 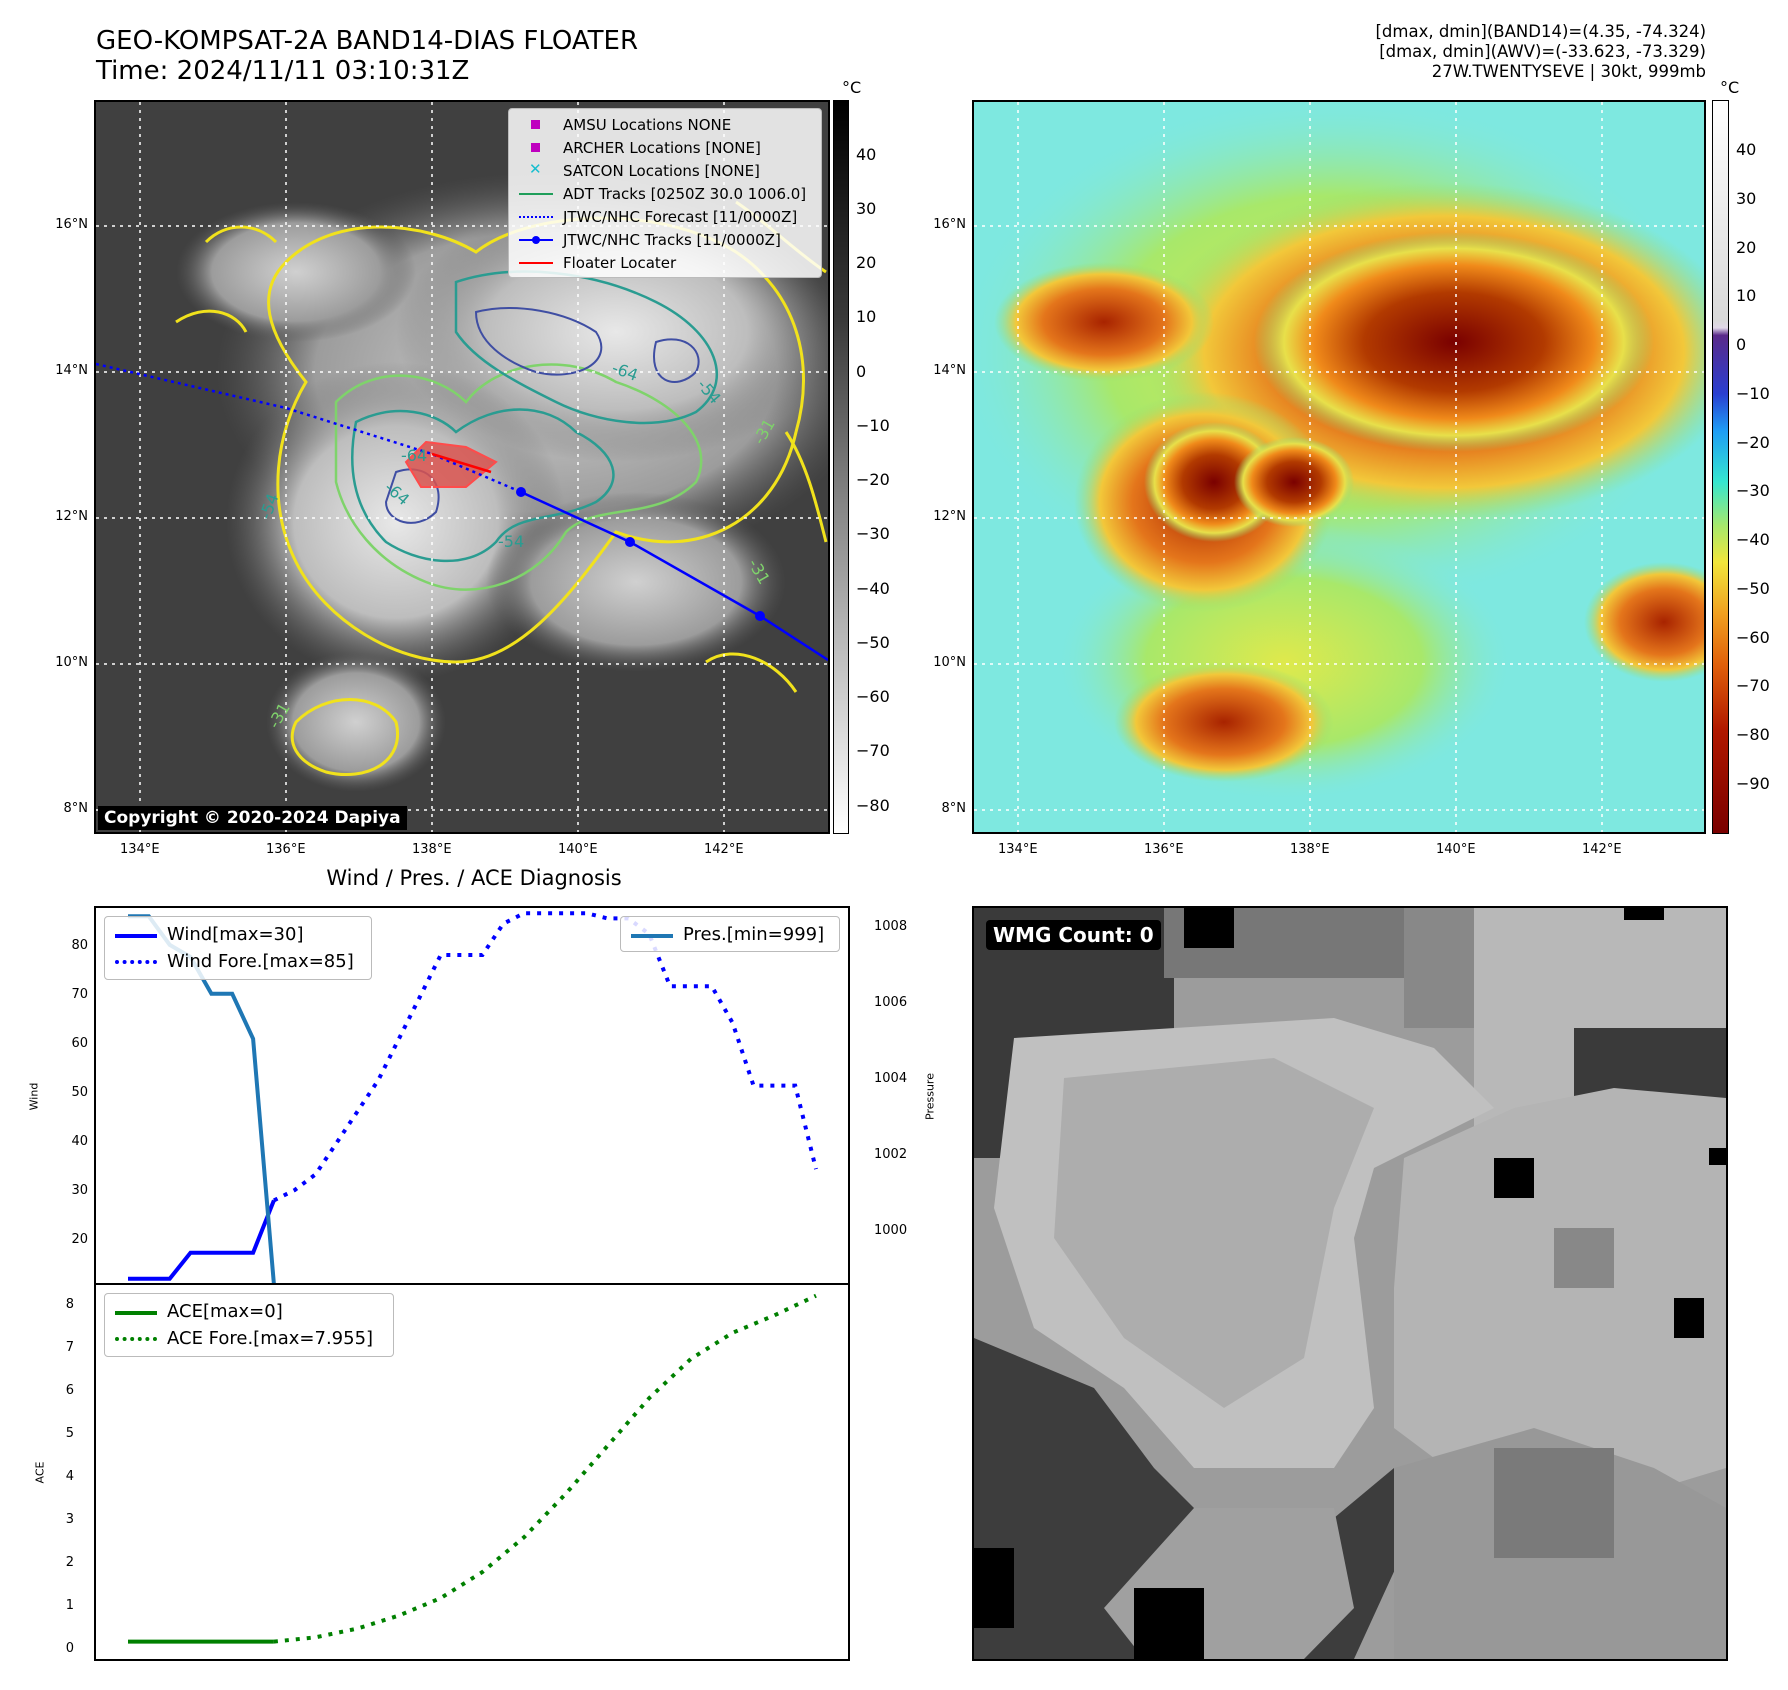 I want to click on ace-legend: ACE[max=0] ACE Fore.[max=7.955], so click(x=249, y=1325).